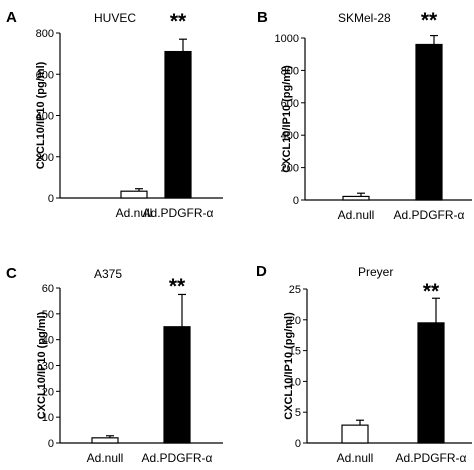 The height and width of the screenshot is (470, 474). I want to click on panel-title: Preyer, so click(375, 272).